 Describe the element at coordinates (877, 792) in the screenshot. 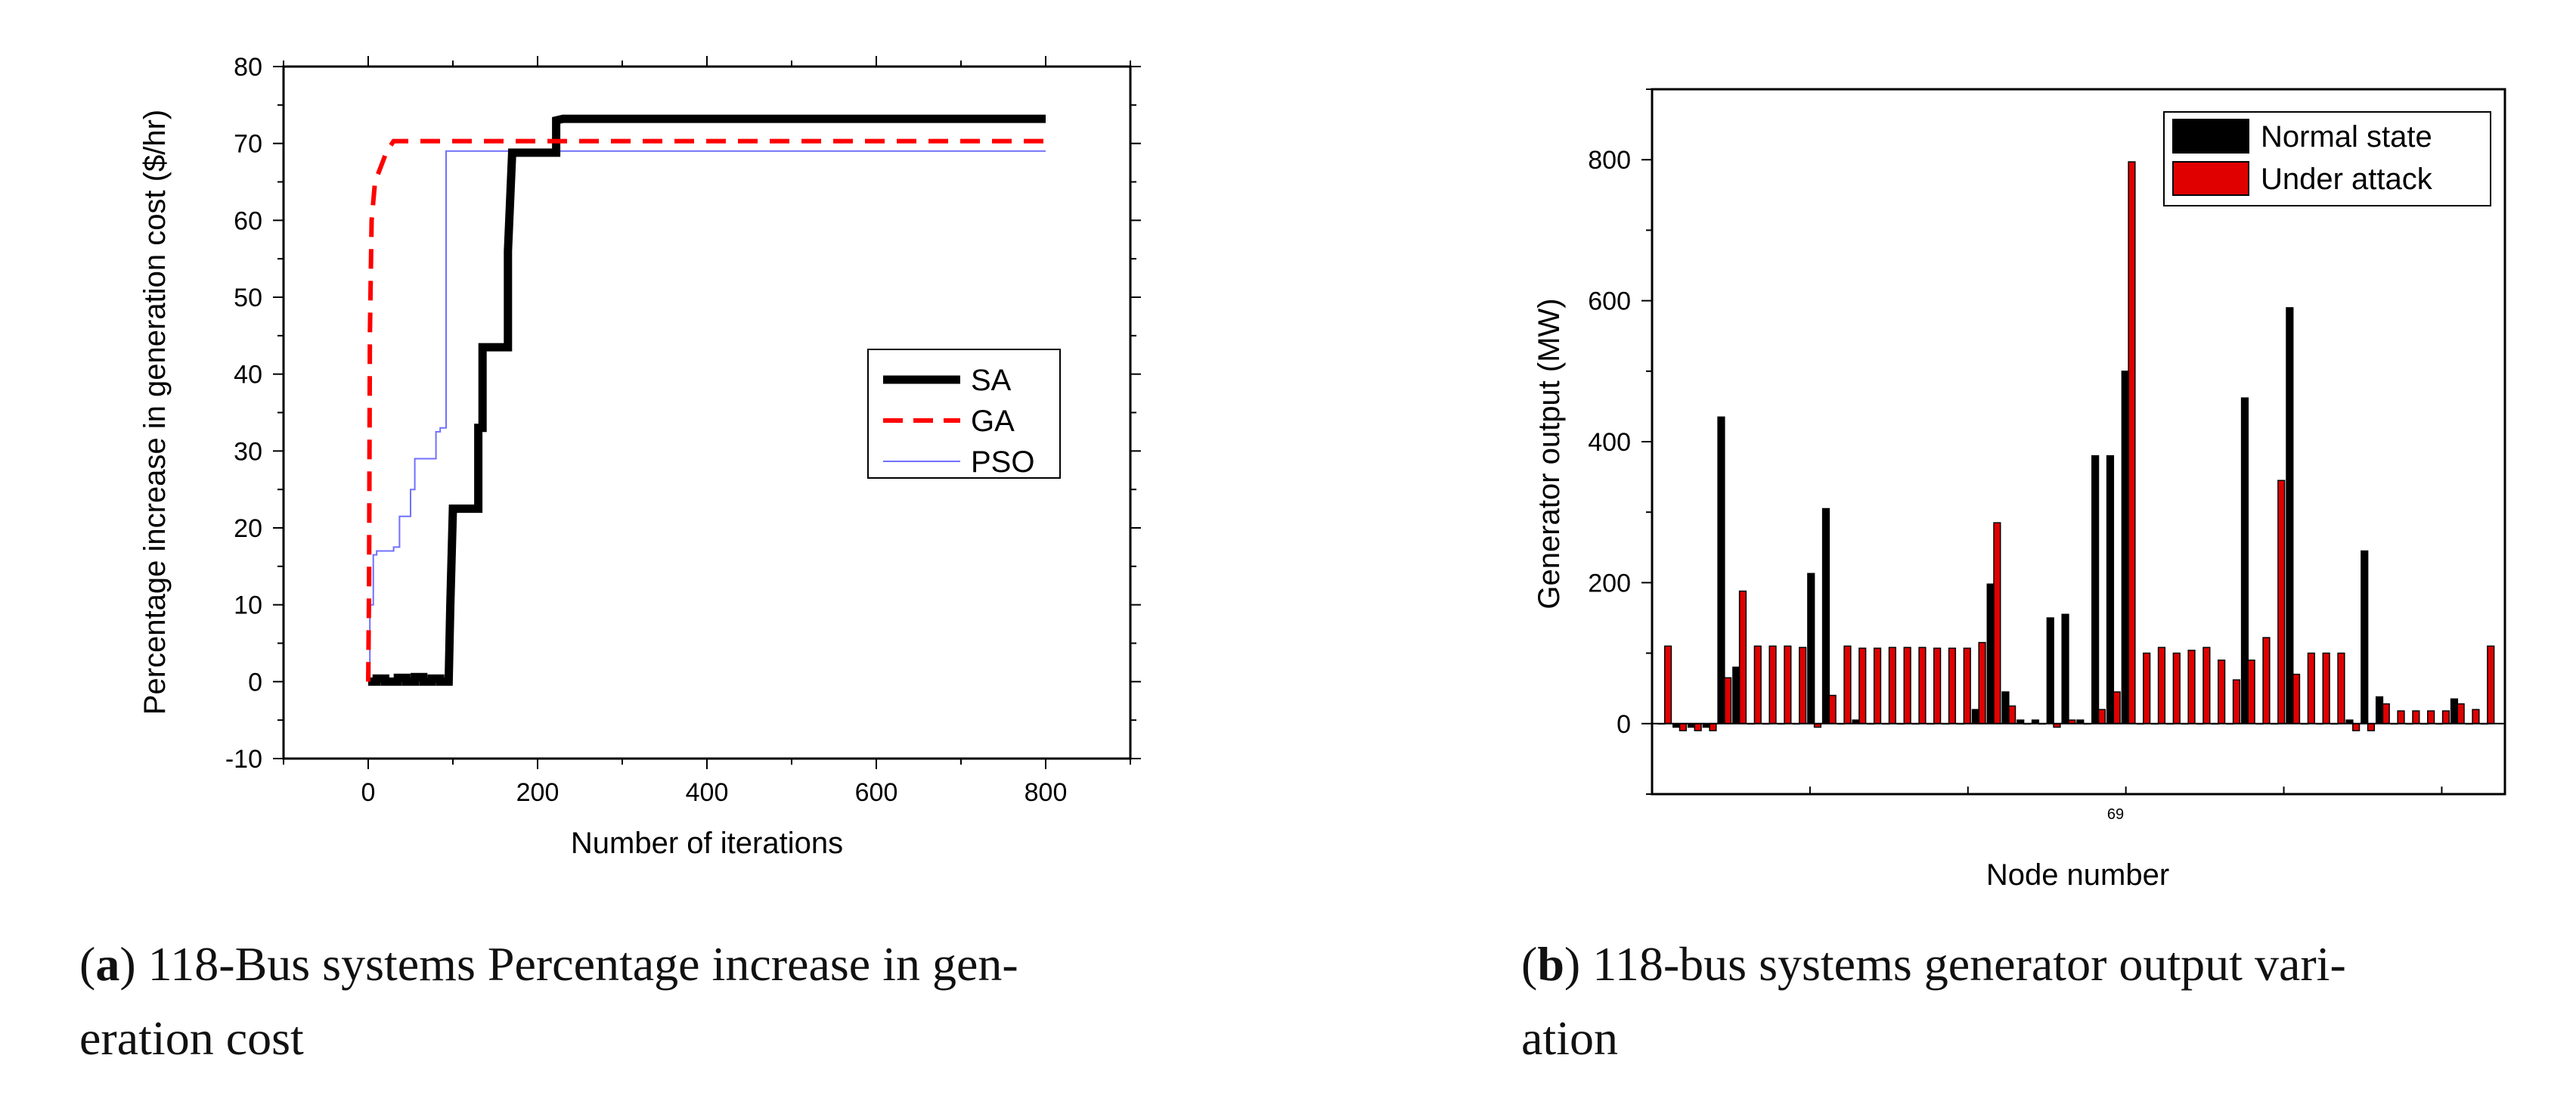

I see `chart-a-x-tick-label: 600` at that location.